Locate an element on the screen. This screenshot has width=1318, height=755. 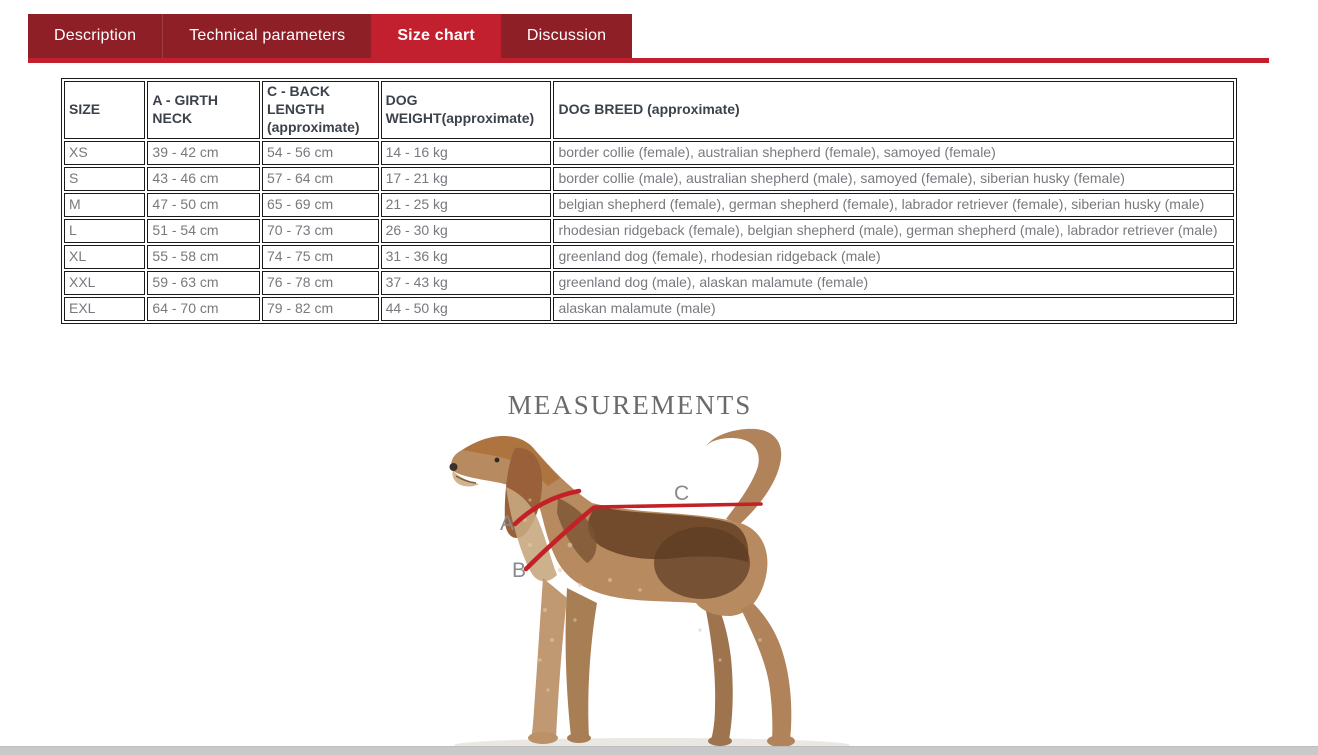
dog-hind-patch is located at coordinates (702, 563).